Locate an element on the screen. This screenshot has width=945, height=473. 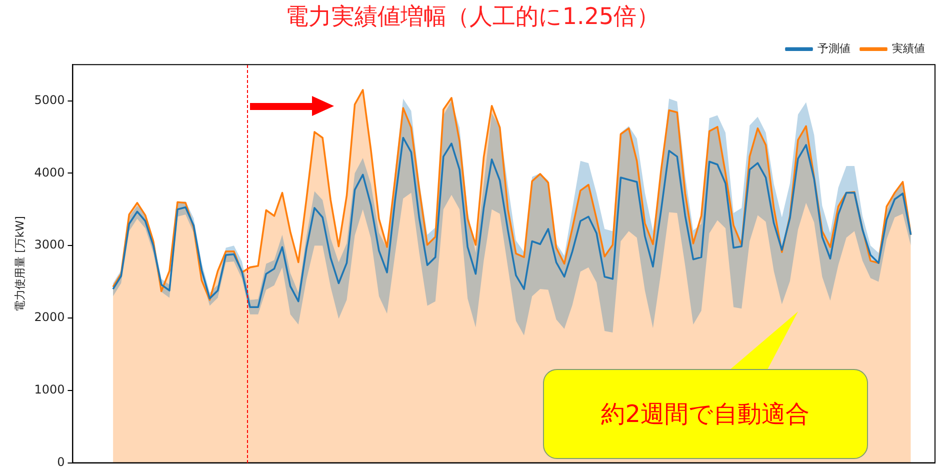
y-tick-label: 1000 is located at coordinates (49, 389).